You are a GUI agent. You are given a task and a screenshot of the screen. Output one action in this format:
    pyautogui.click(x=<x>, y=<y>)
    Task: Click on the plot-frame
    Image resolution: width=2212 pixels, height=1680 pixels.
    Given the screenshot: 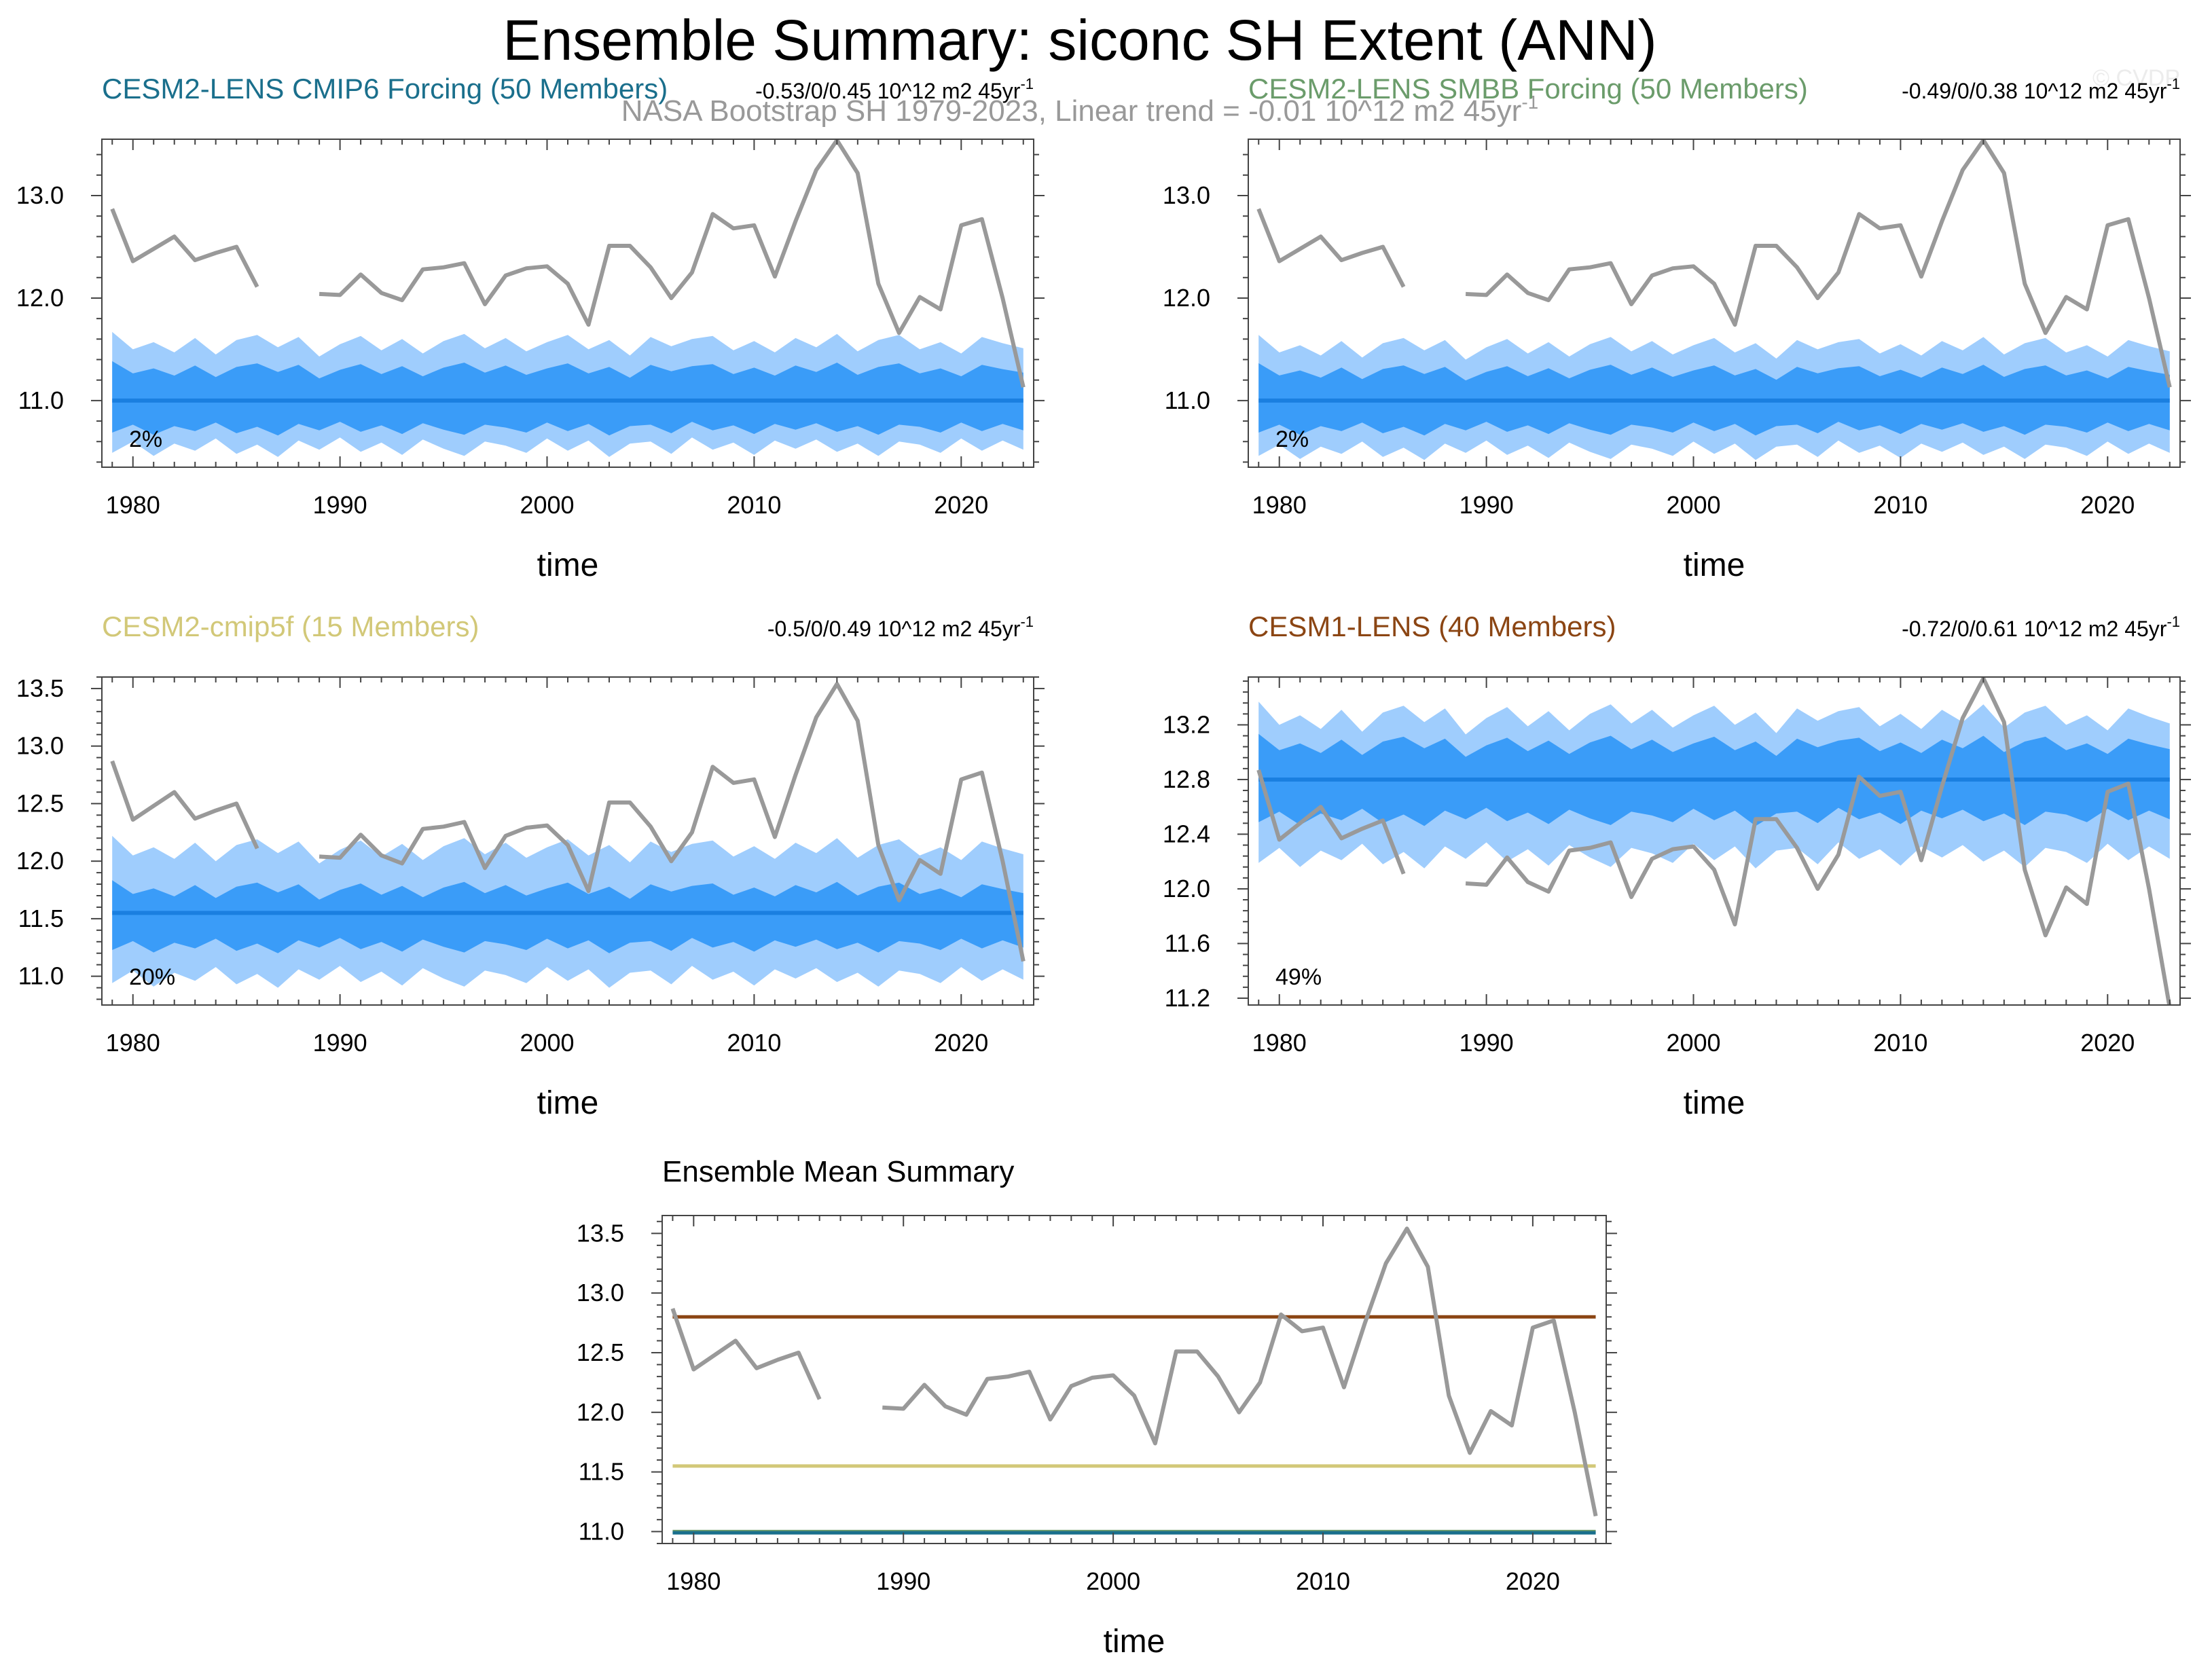 What is the action you would take?
    pyautogui.click(x=1134, y=1379)
    